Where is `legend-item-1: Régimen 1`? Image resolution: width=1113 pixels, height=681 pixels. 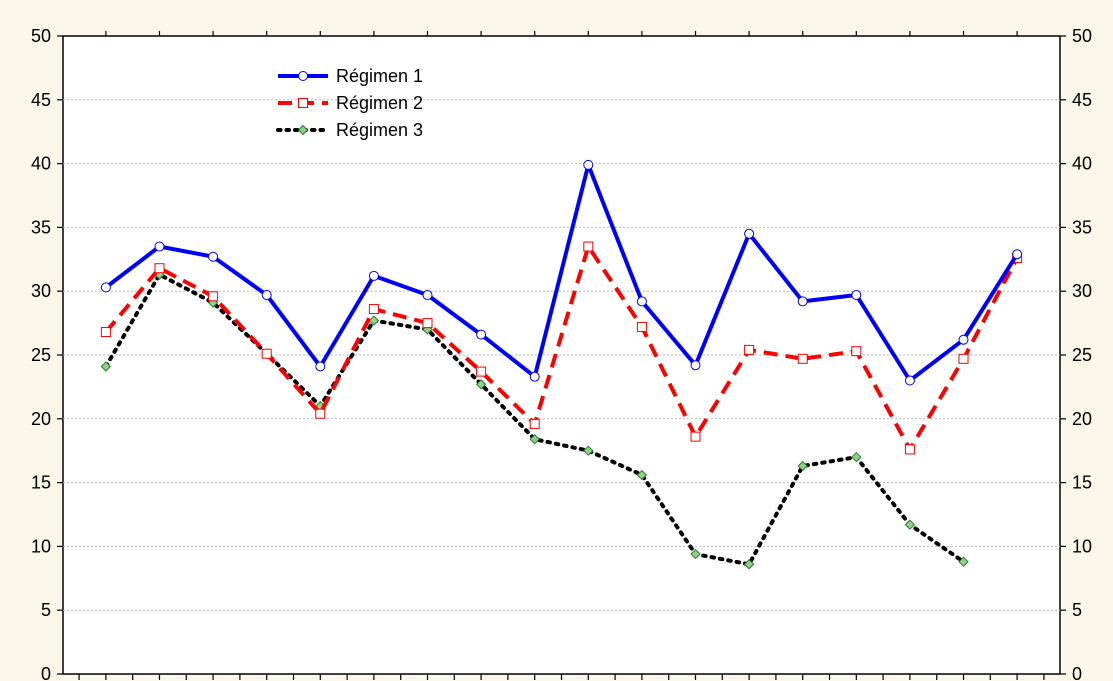
legend-item-1: Régimen 1 is located at coordinates (350, 76).